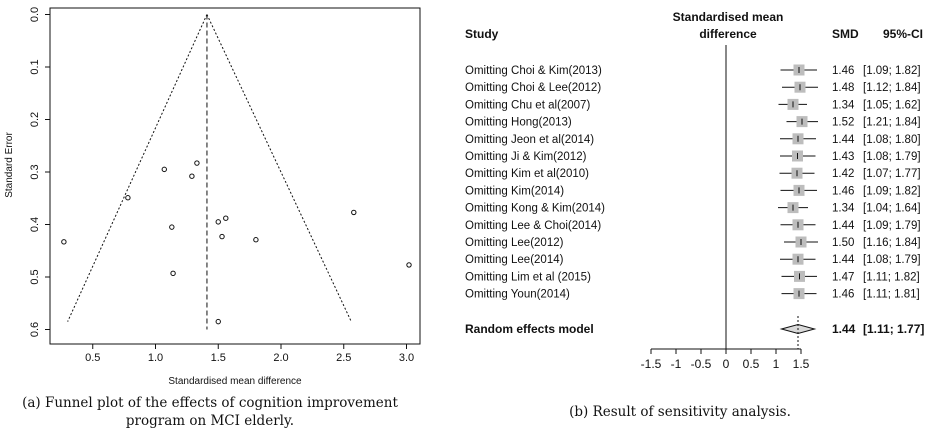 The height and width of the screenshot is (433, 932). I want to click on header-effect-line1: Standardised mean, so click(728, 17).